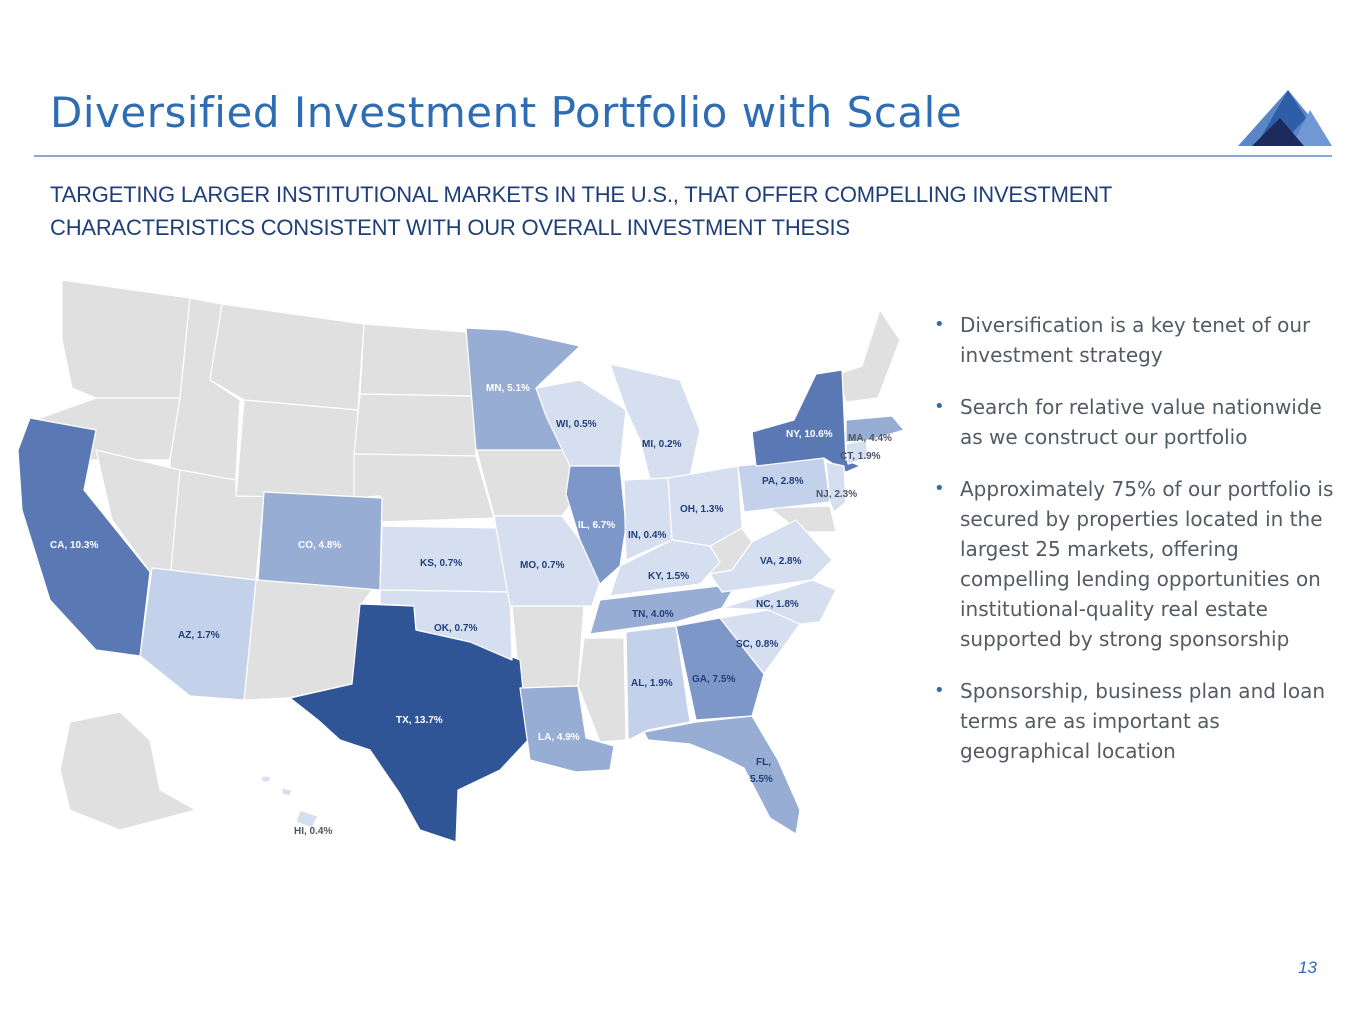 This screenshot has height=1024, width=1365. What do you see at coordinates (126, 339) in the screenshot?
I see `state-wa-shape` at bounding box center [126, 339].